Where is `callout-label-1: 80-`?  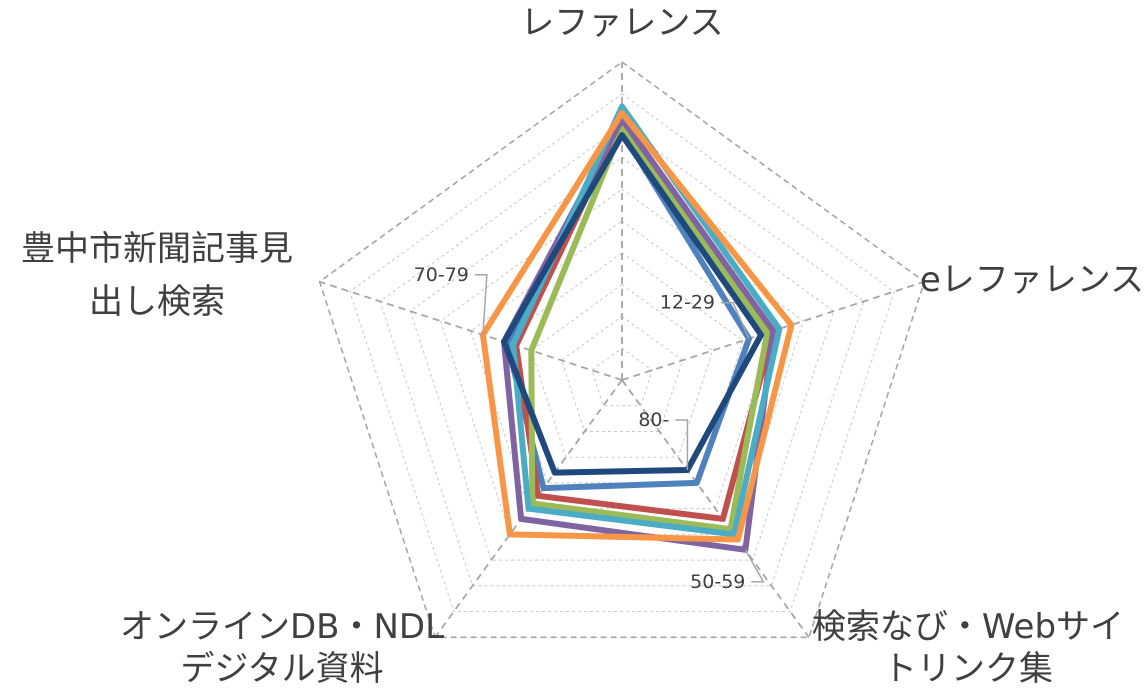 callout-label-1: 80- is located at coordinates (653, 420).